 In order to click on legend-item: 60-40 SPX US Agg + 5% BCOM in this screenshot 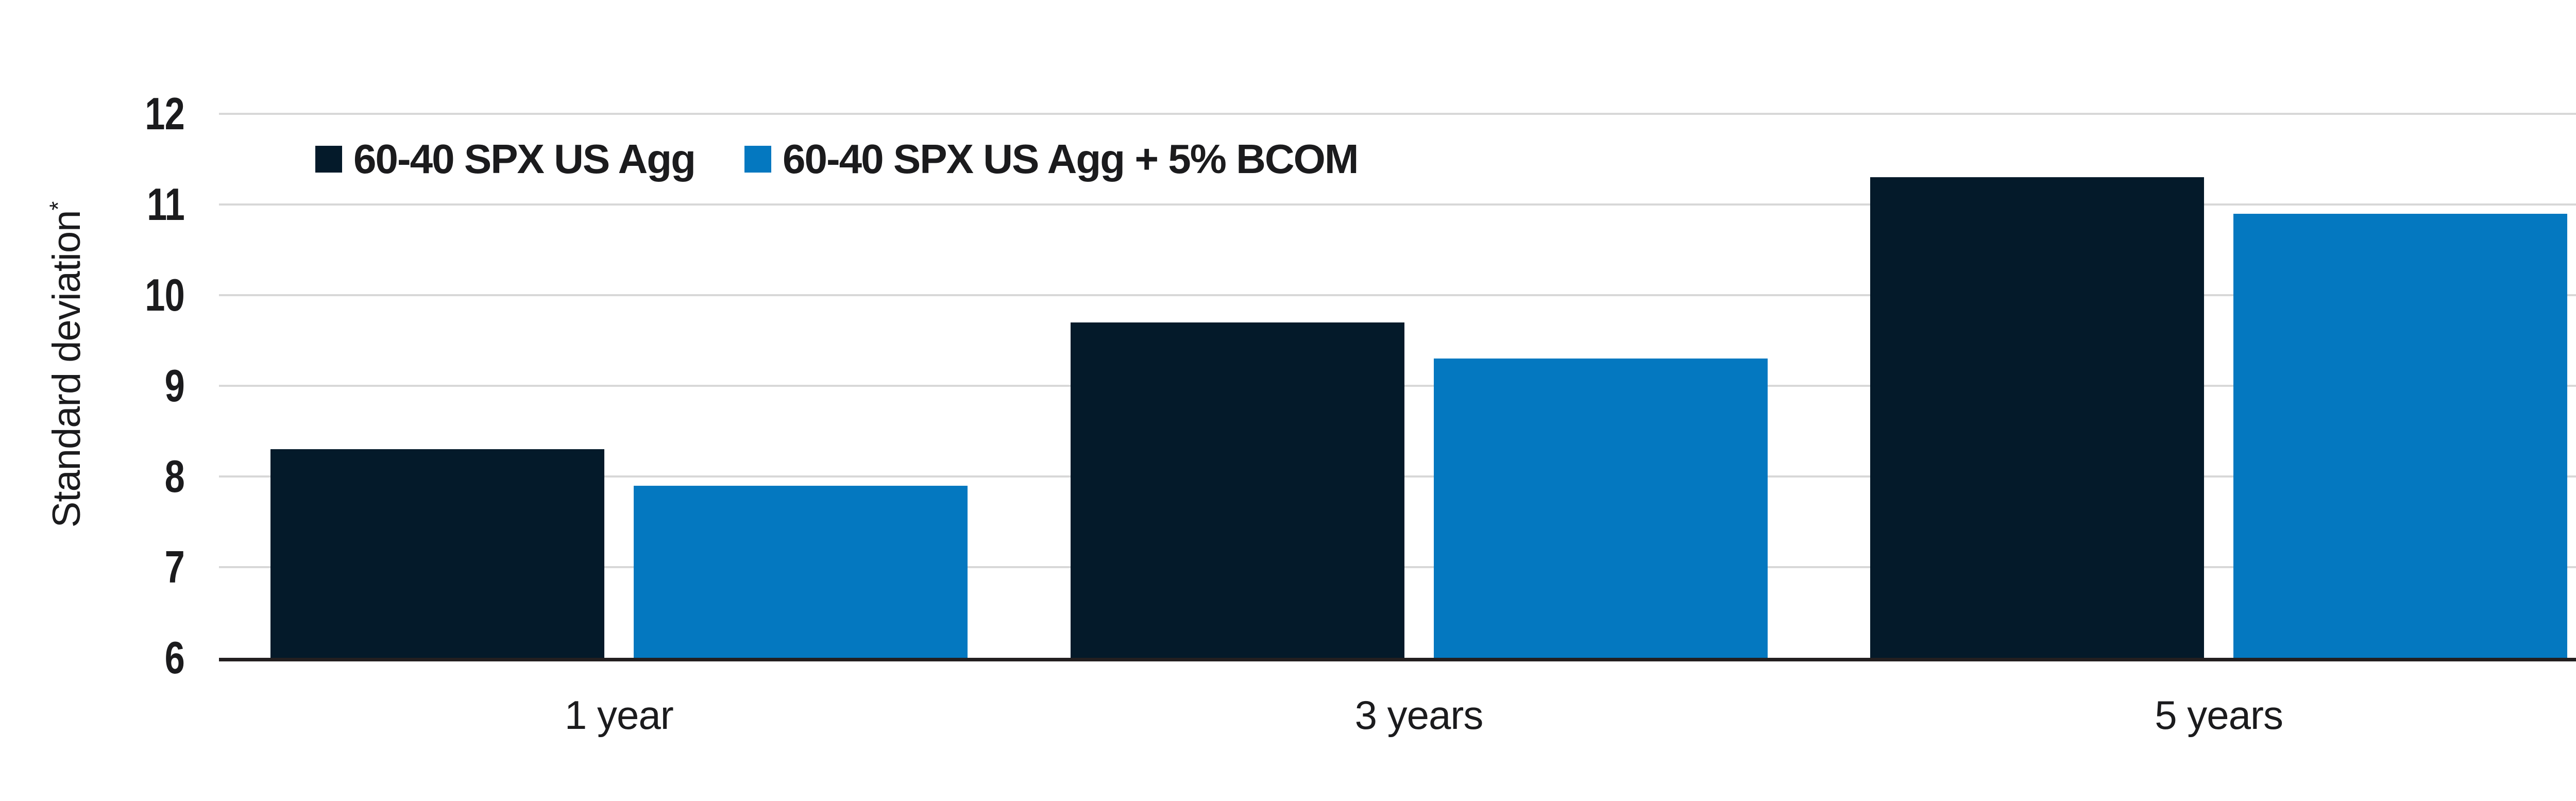, I will do `click(1051, 159)`.